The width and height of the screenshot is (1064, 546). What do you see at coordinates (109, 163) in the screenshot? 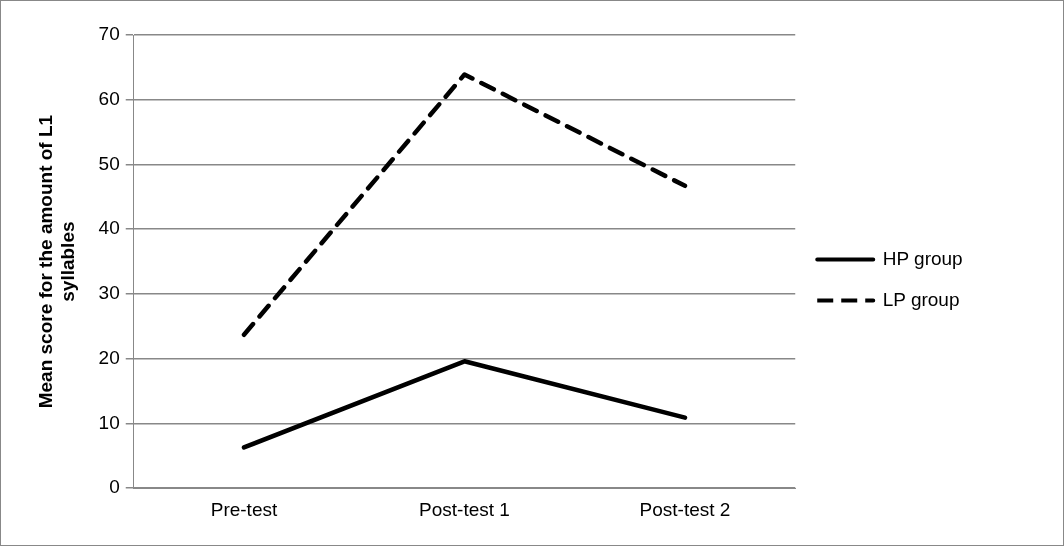
I see `y-tick-label: 50` at bounding box center [109, 163].